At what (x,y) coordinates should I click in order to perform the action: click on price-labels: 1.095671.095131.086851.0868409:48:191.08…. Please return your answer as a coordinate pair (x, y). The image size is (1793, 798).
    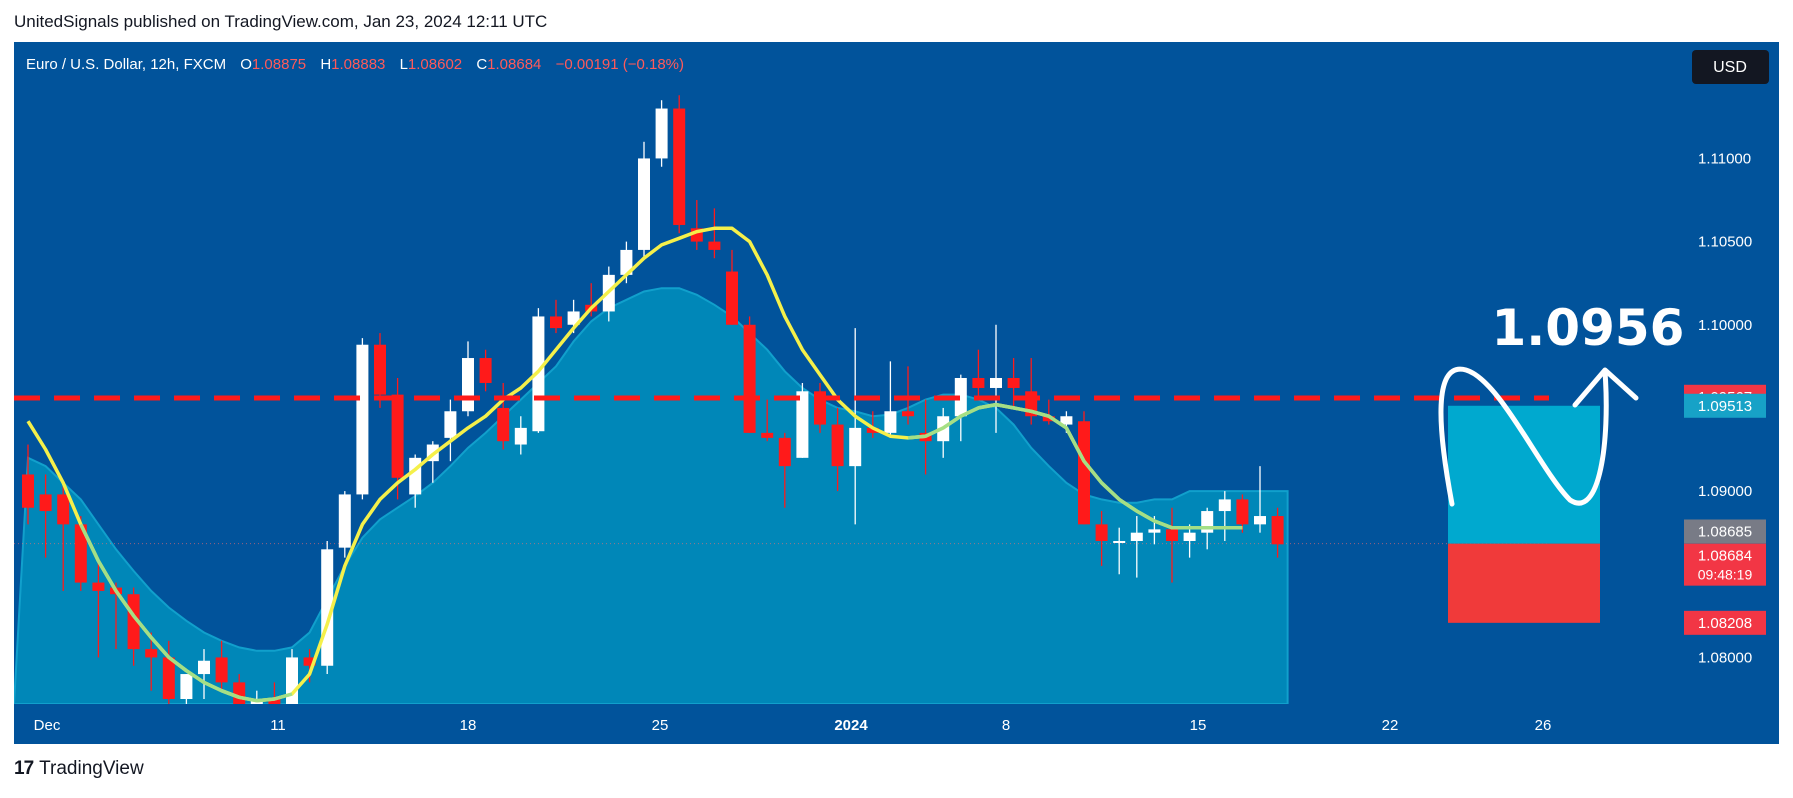
    Looking at the image, I should click on (1725, 509).